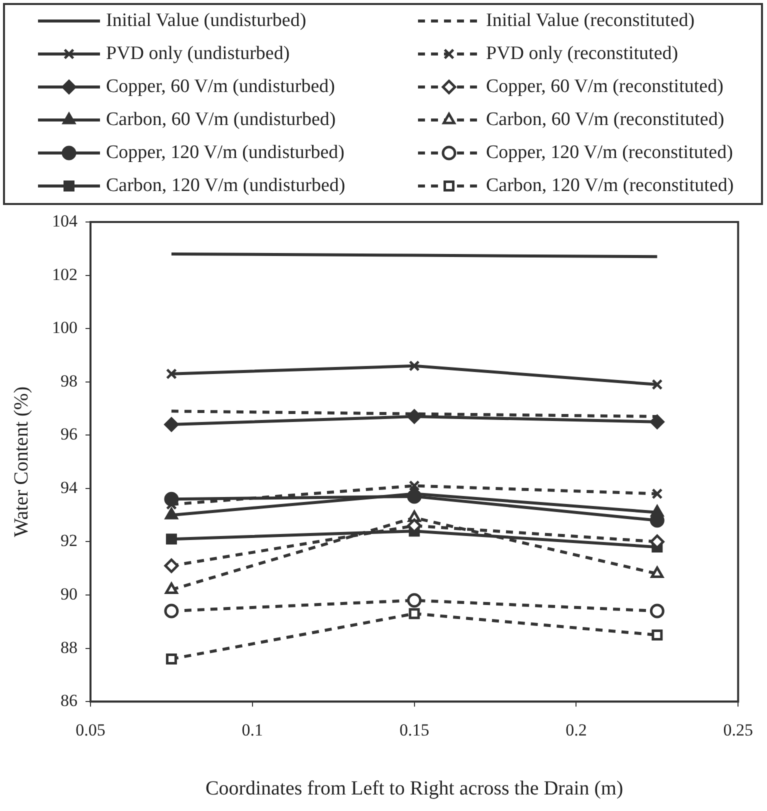  Describe the element at coordinates (225, 152) in the screenshot. I see `legend-label: Copper, 120 V/m (undisturbed)` at that location.